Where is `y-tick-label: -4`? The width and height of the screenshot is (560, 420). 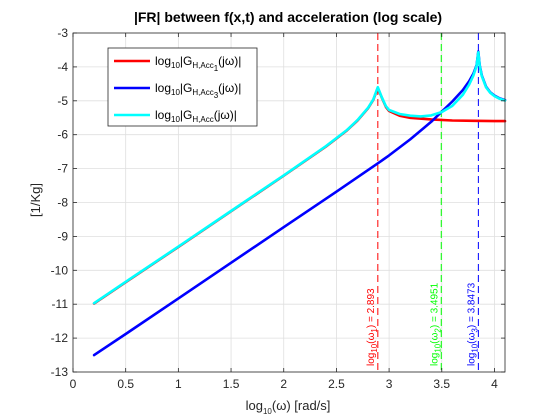
y-tick-label: -4 is located at coordinates (62, 67).